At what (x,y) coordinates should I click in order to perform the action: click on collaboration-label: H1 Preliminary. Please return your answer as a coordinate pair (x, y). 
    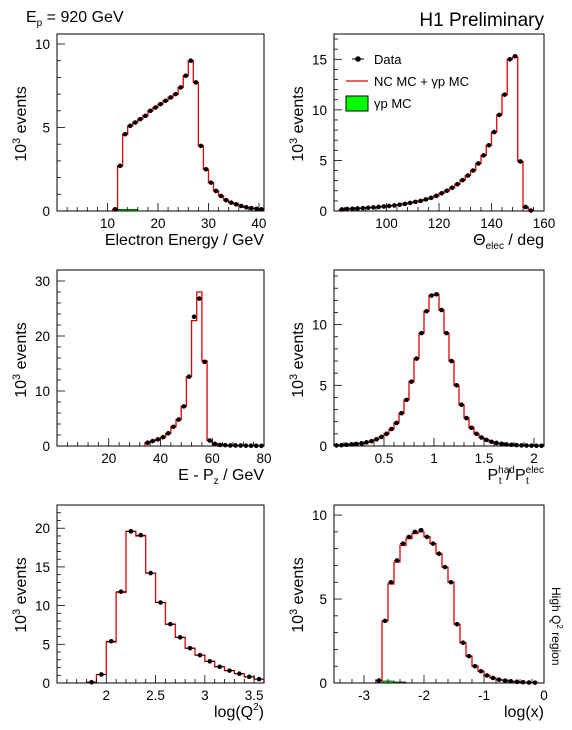
    Looking at the image, I should click on (481, 20).